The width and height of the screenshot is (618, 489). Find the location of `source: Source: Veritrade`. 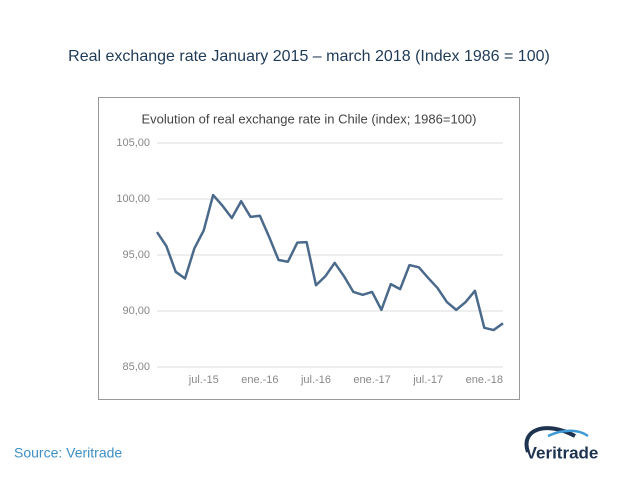

source: Source: Veritrade is located at coordinates (68, 453).